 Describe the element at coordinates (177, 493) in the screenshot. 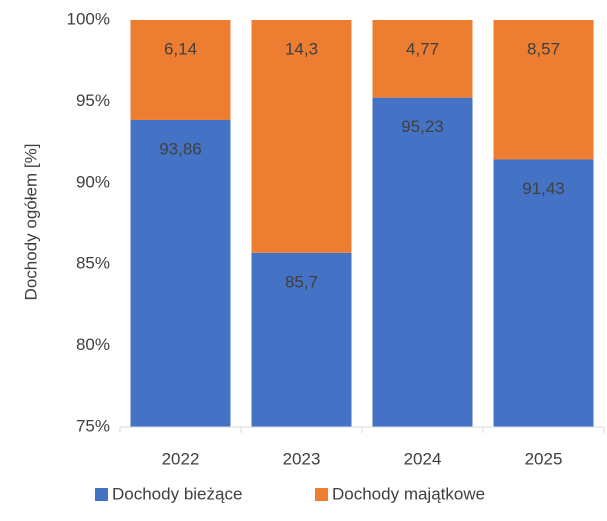

I see `legend-label: Dochody bieżące` at that location.